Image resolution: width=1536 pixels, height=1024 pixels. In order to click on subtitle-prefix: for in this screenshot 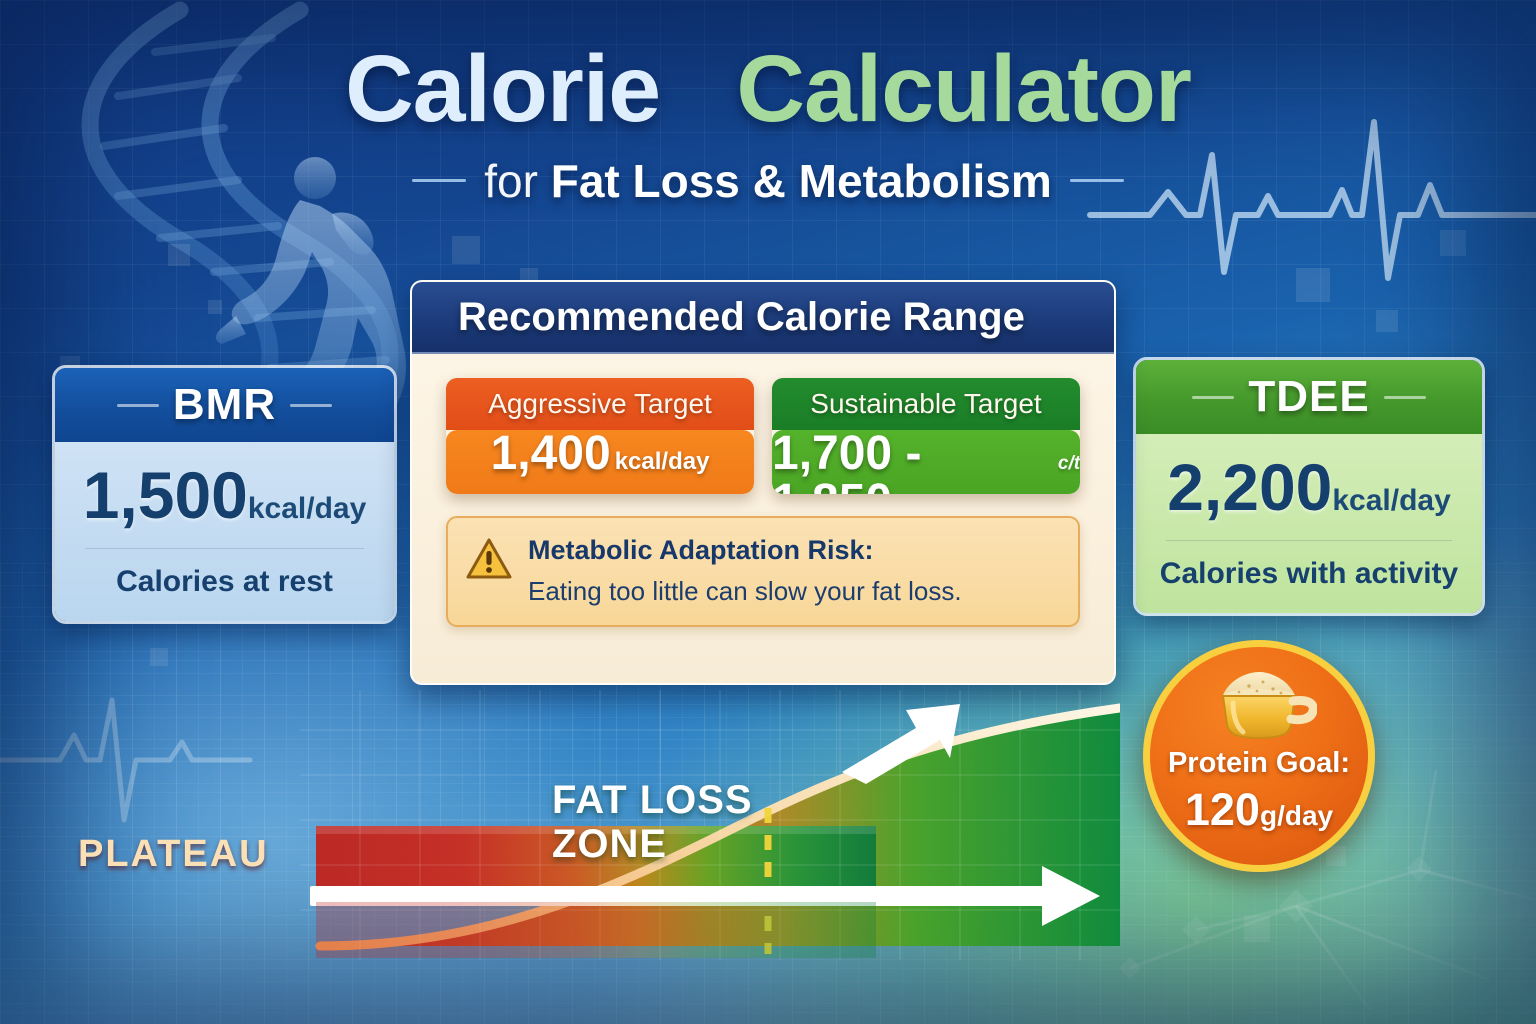, I will do `click(517, 180)`.